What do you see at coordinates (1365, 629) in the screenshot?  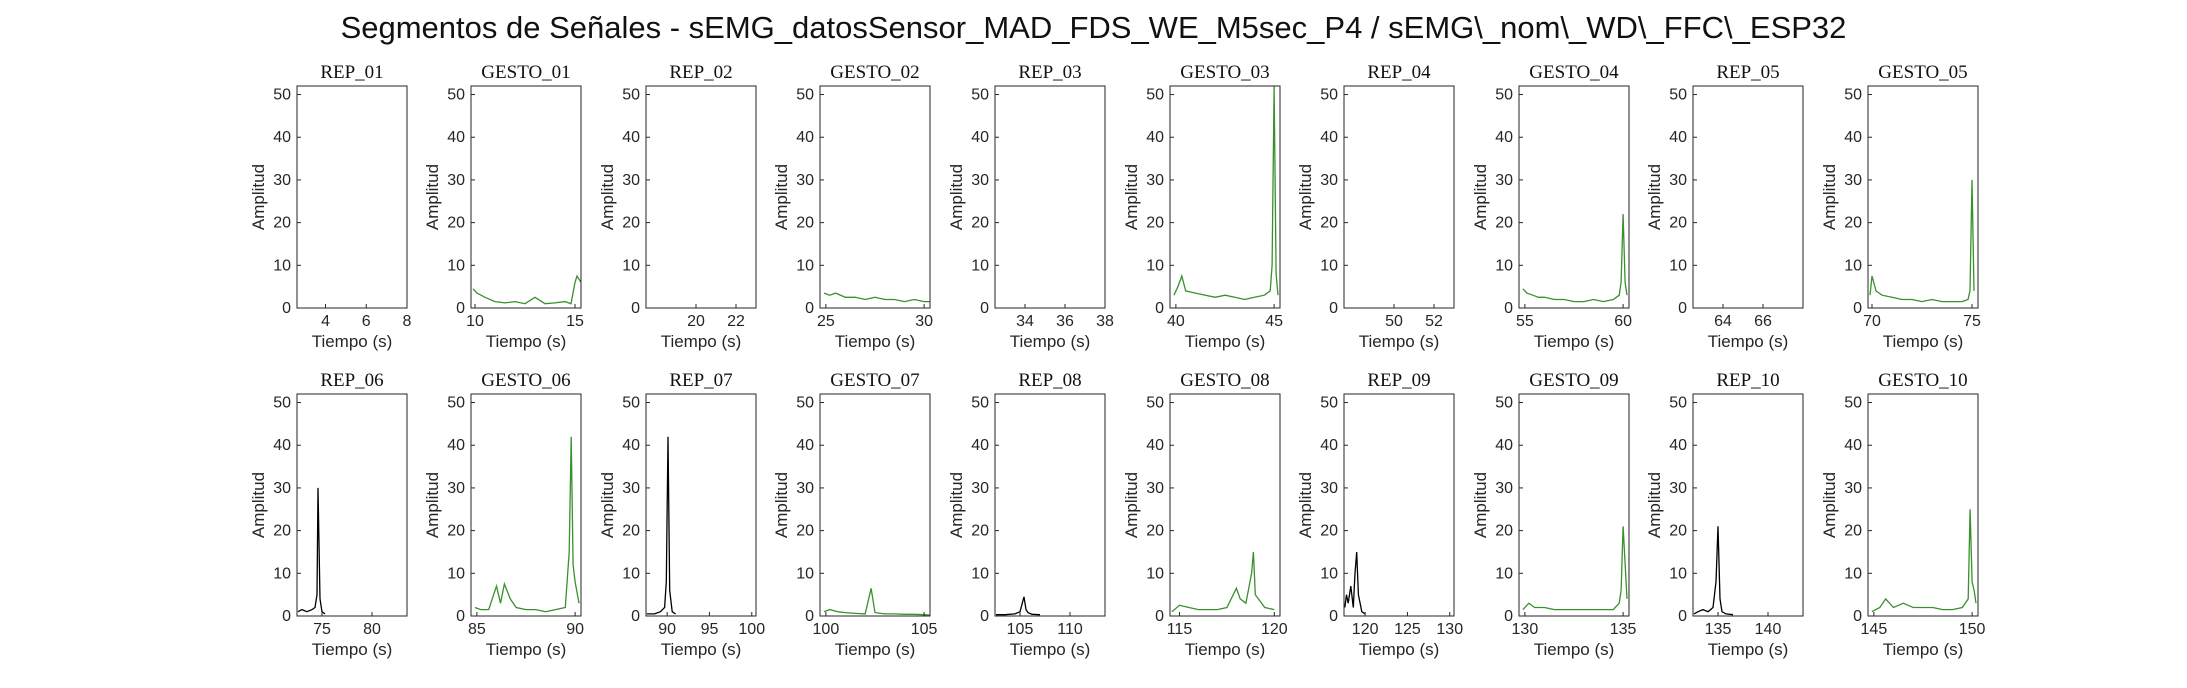 I see `x-tick-label: 120` at bounding box center [1365, 629].